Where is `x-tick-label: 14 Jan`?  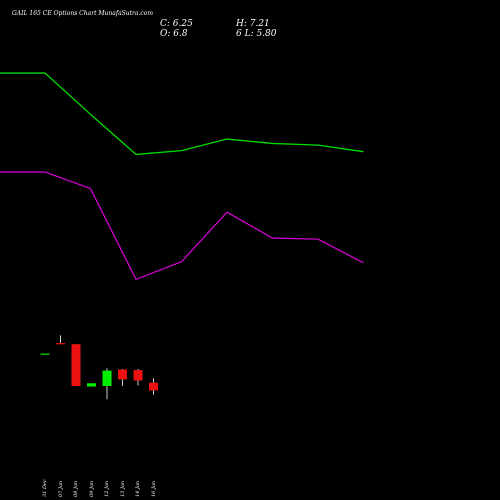
x-tick-label: 14 Jan is located at coordinates (138, 488).